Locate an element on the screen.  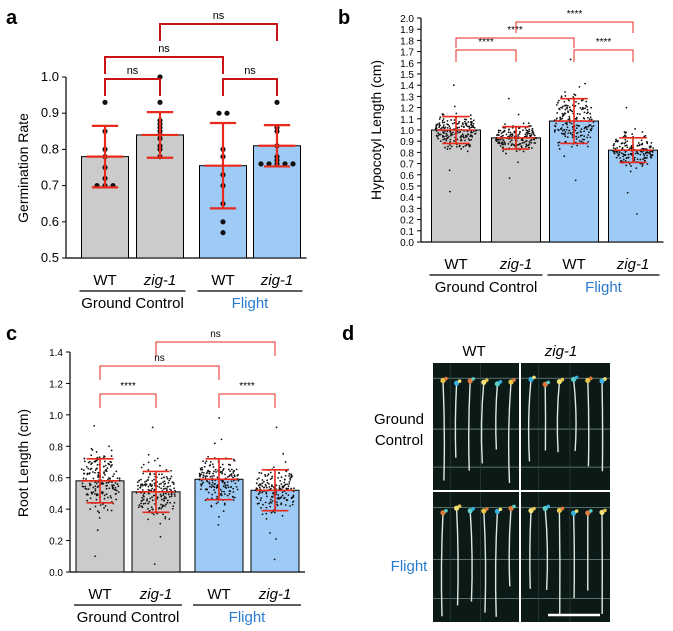
y-axis-label: Hypocotyl Length (cm) is located at coordinates (376, 130).